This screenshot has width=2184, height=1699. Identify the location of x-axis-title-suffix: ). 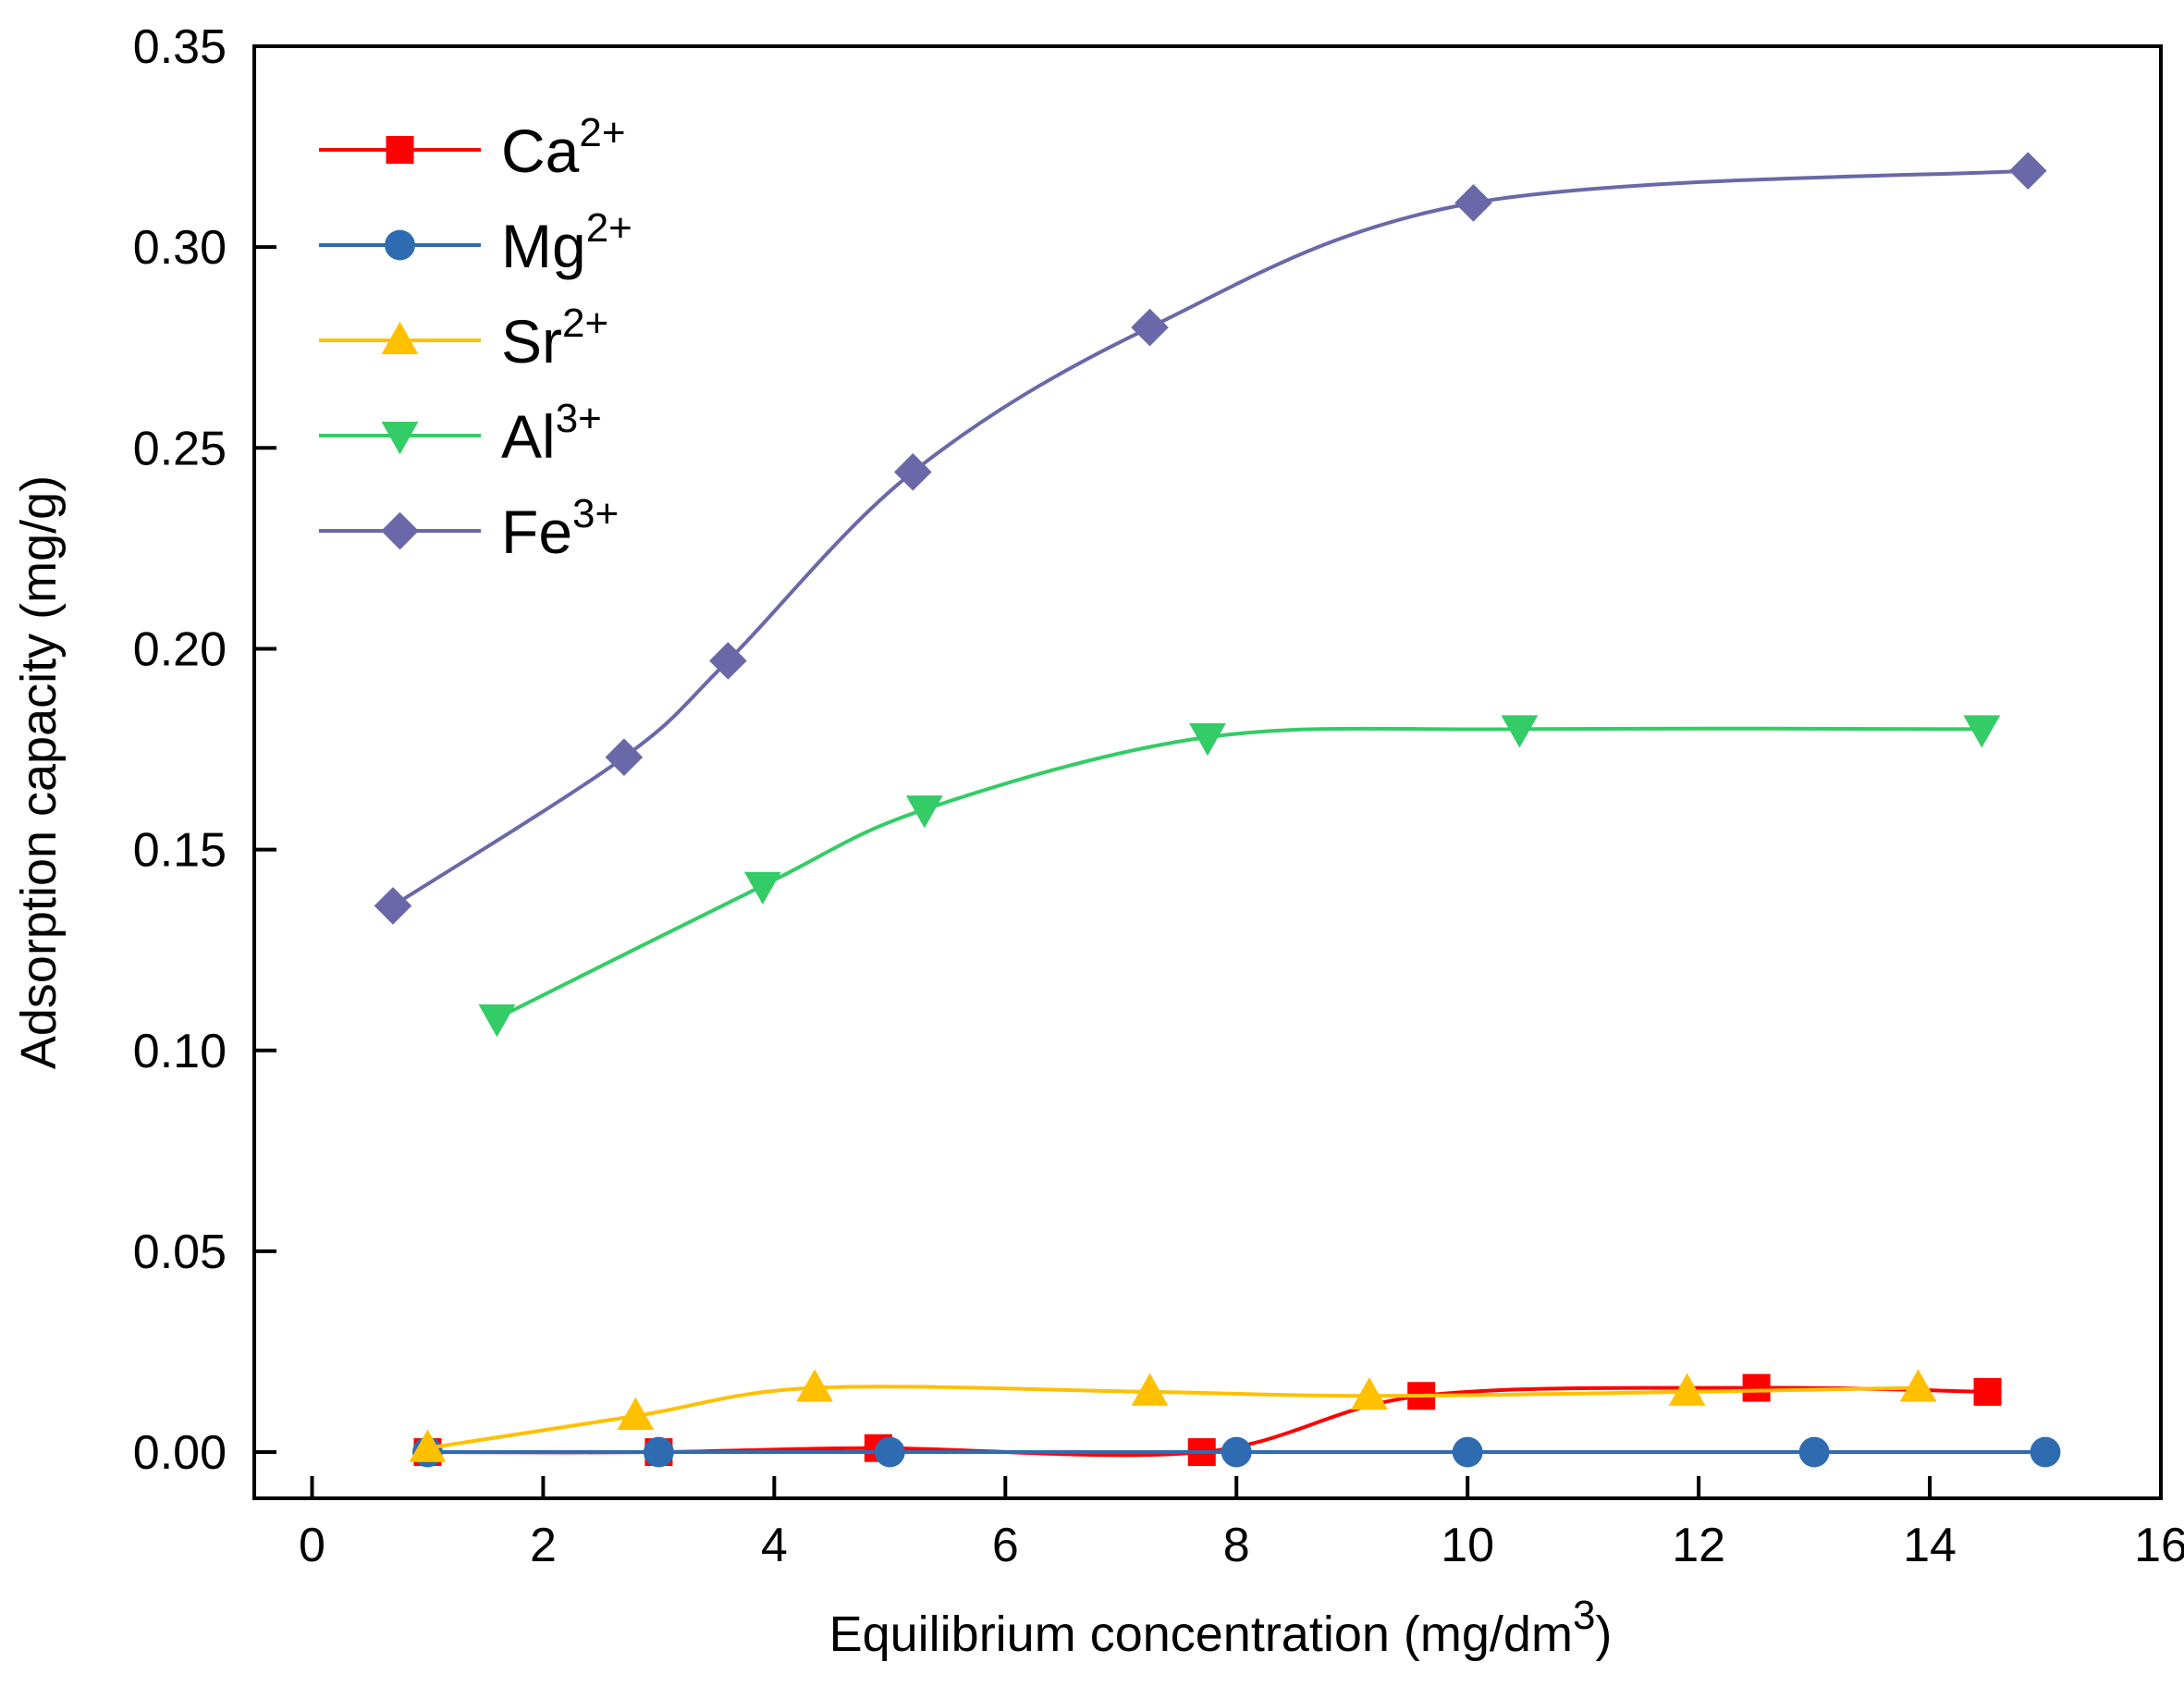
(1603, 1634).